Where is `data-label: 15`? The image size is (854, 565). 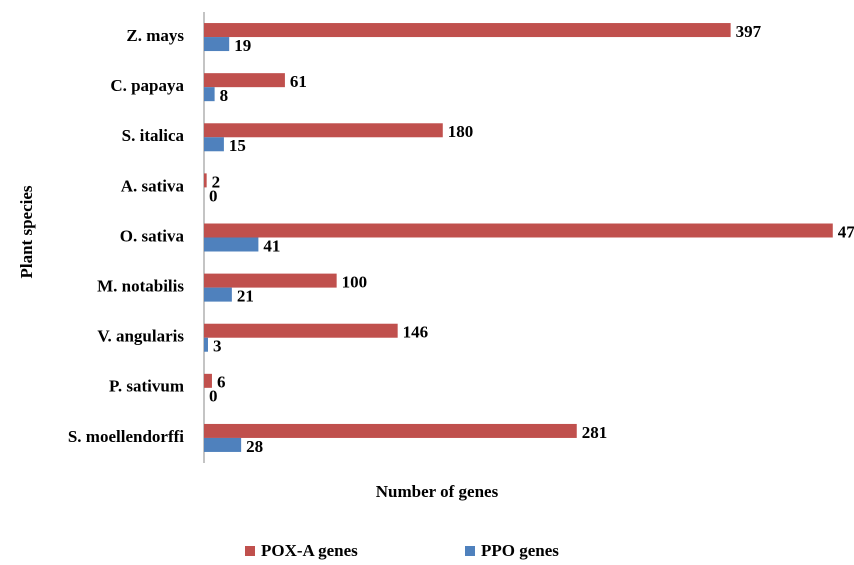 data-label: 15 is located at coordinates (237, 145).